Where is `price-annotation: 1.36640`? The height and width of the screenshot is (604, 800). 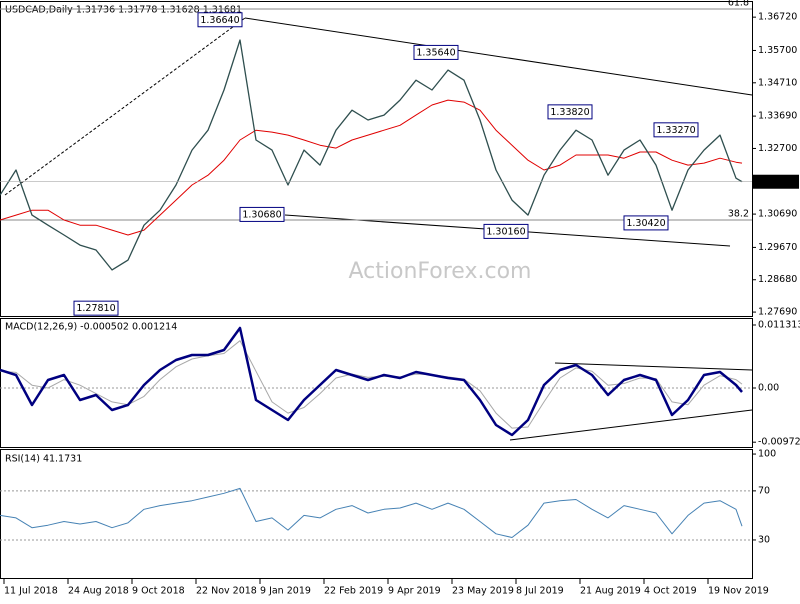 price-annotation: 1.36640 is located at coordinates (219, 20).